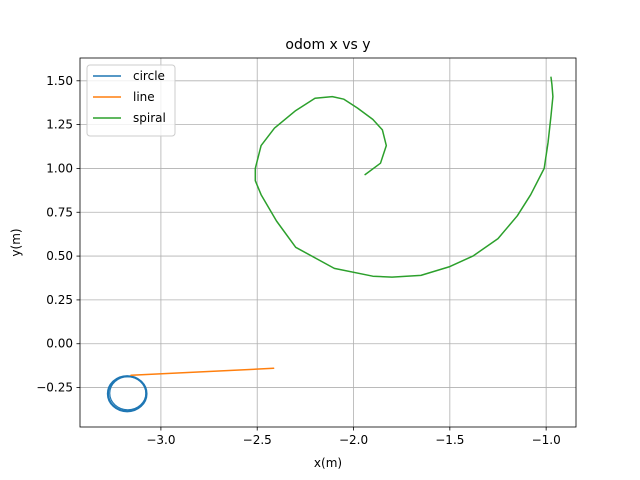 The height and width of the screenshot is (480, 640). What do you see at coordinates (546, 440) in the screenshot?
I see `x-tick-label: −1.0` at bounding box center [546, 440].